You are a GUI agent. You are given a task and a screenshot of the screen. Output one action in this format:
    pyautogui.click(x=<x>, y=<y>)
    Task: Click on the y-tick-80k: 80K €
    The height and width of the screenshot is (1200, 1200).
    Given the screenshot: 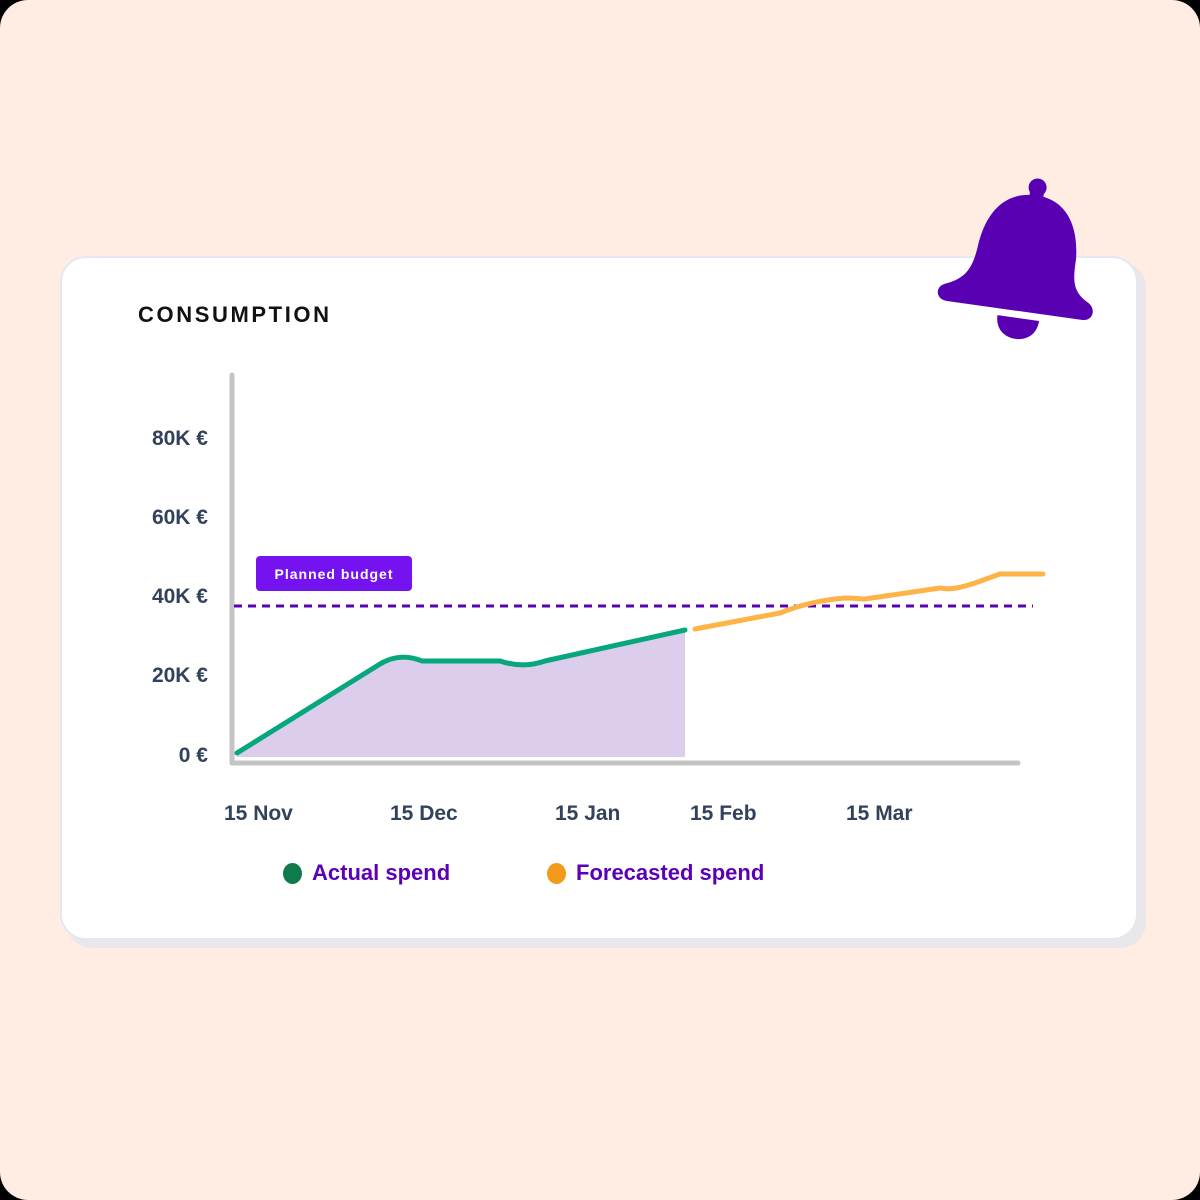 What is the action you would take?
    pyautogui.click(x=179, y=438)
    